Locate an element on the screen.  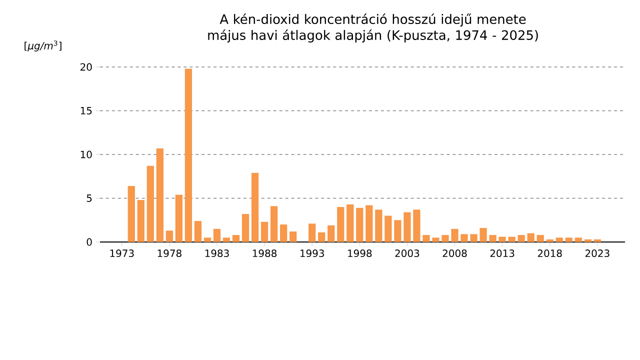
chart-title: A kén-dioxid koncentráció hosszú idejű menete május havi átlagok alapján (K-puszta, 1974 - 2025) is located at coordinates (373, 28).